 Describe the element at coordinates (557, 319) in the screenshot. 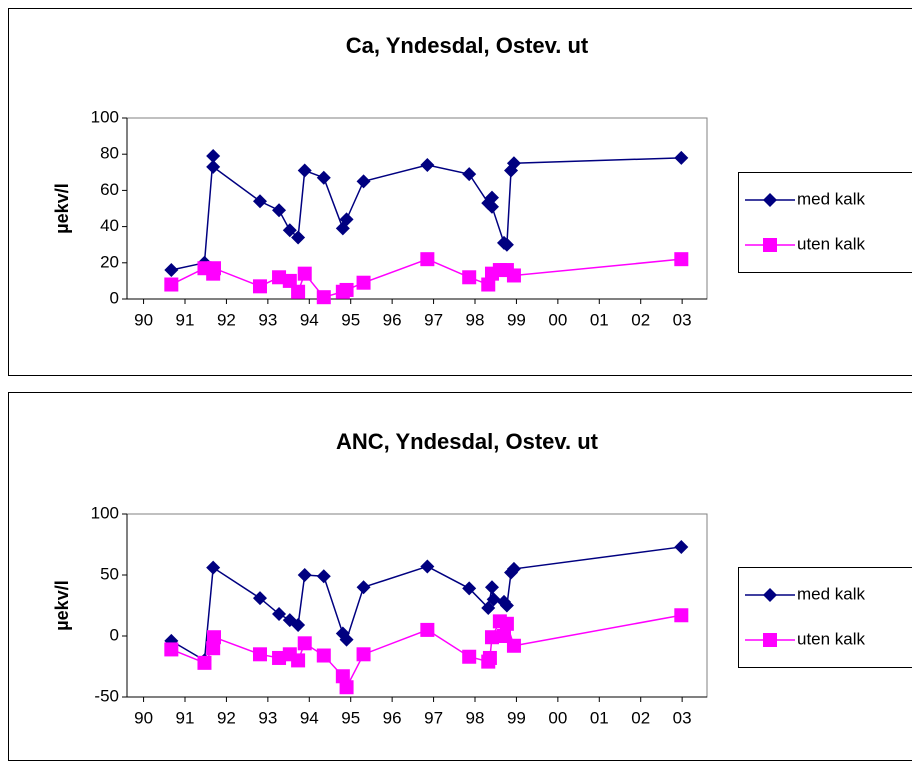

I see `x-tick-label: 00` at that location.